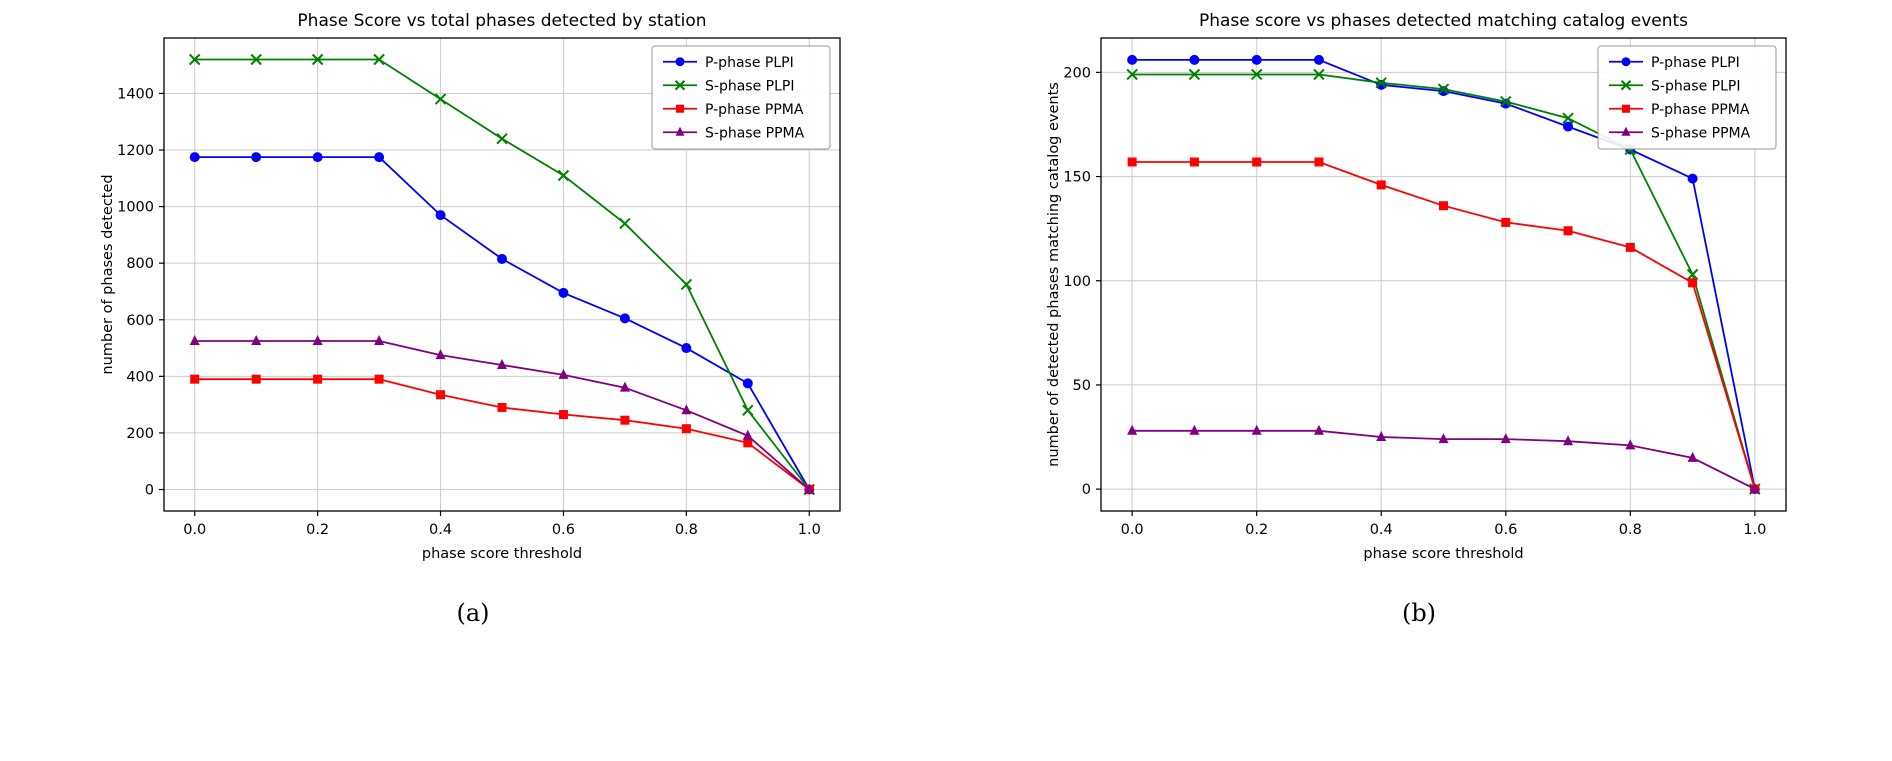  What do you see at coordinates (140, 264) in the screenshot?
I see `y-tick-label: 800` at bounding box center [140, 264].